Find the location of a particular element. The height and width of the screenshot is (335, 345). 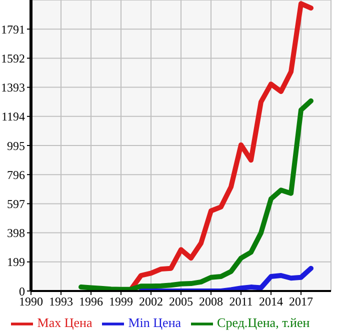

x-tick-label: 2017 is located at coordinates (301, 301).